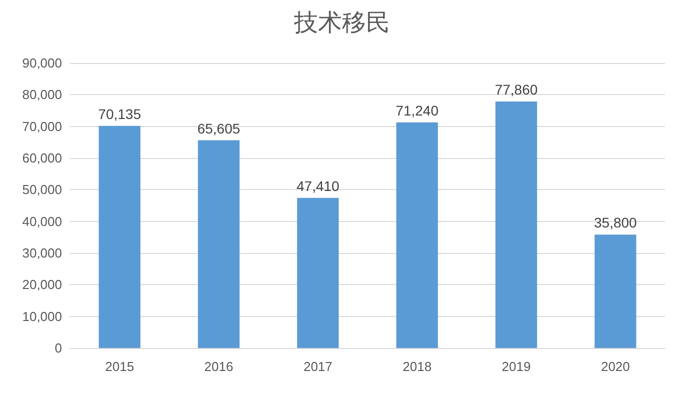 The image size is (684, 395). Describe the element at coordinates (417, 110) in the screenshot. I see `data-label: 71,240` at that location.